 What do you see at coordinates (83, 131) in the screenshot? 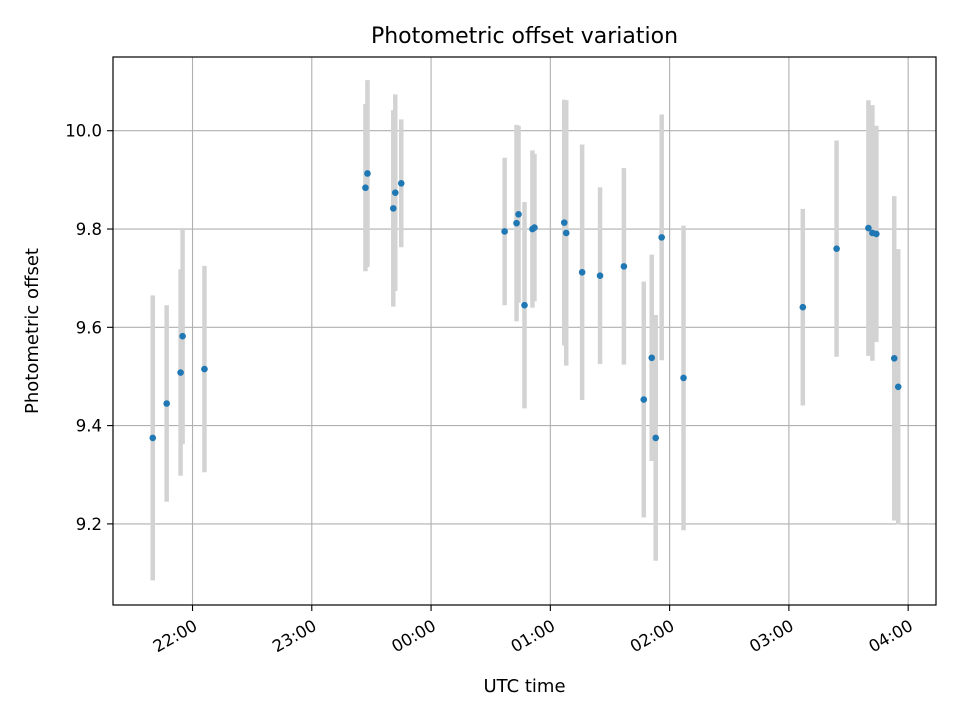
I see `y-tick-label: 10.0` at bounding box center [83, 131].